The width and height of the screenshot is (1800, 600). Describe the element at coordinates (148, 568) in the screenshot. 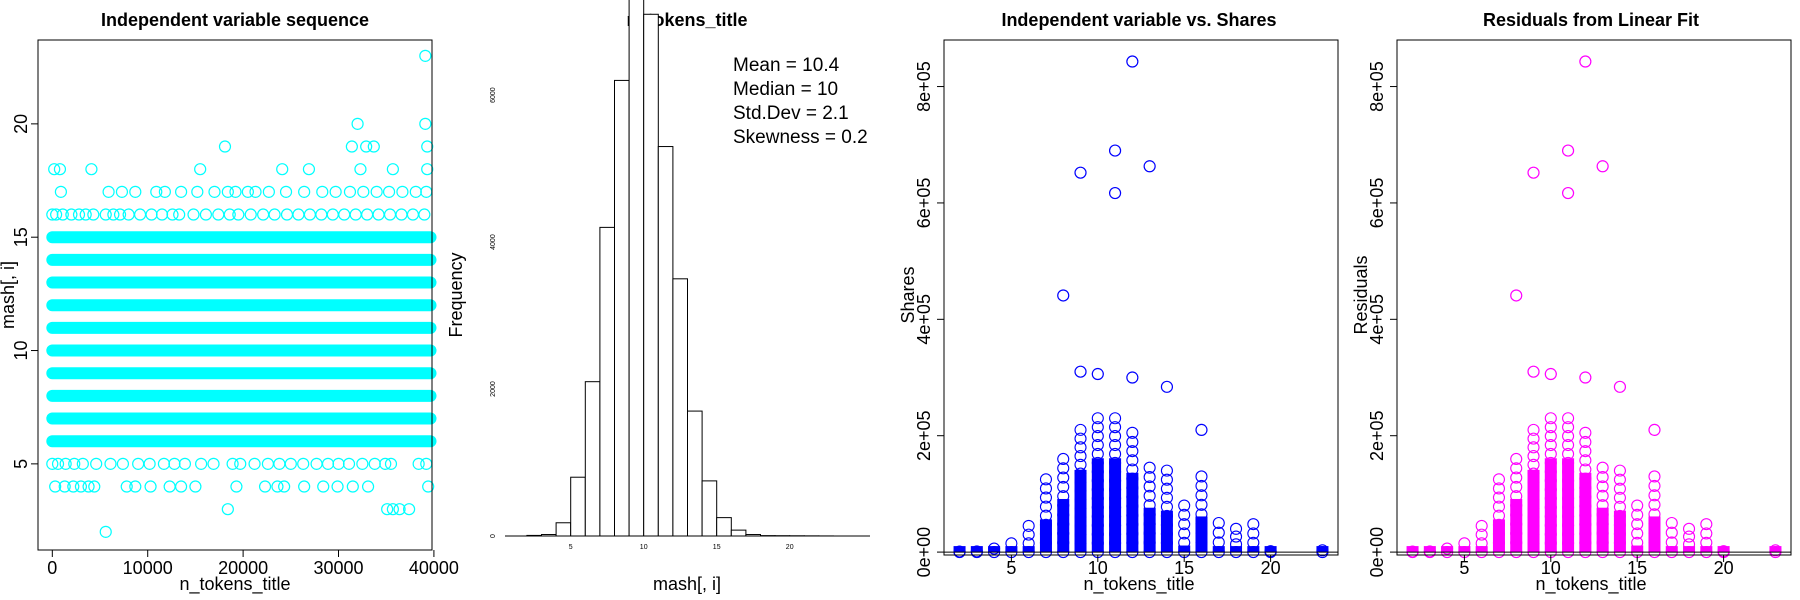

I see `x-tick-label: 10000` at that location.